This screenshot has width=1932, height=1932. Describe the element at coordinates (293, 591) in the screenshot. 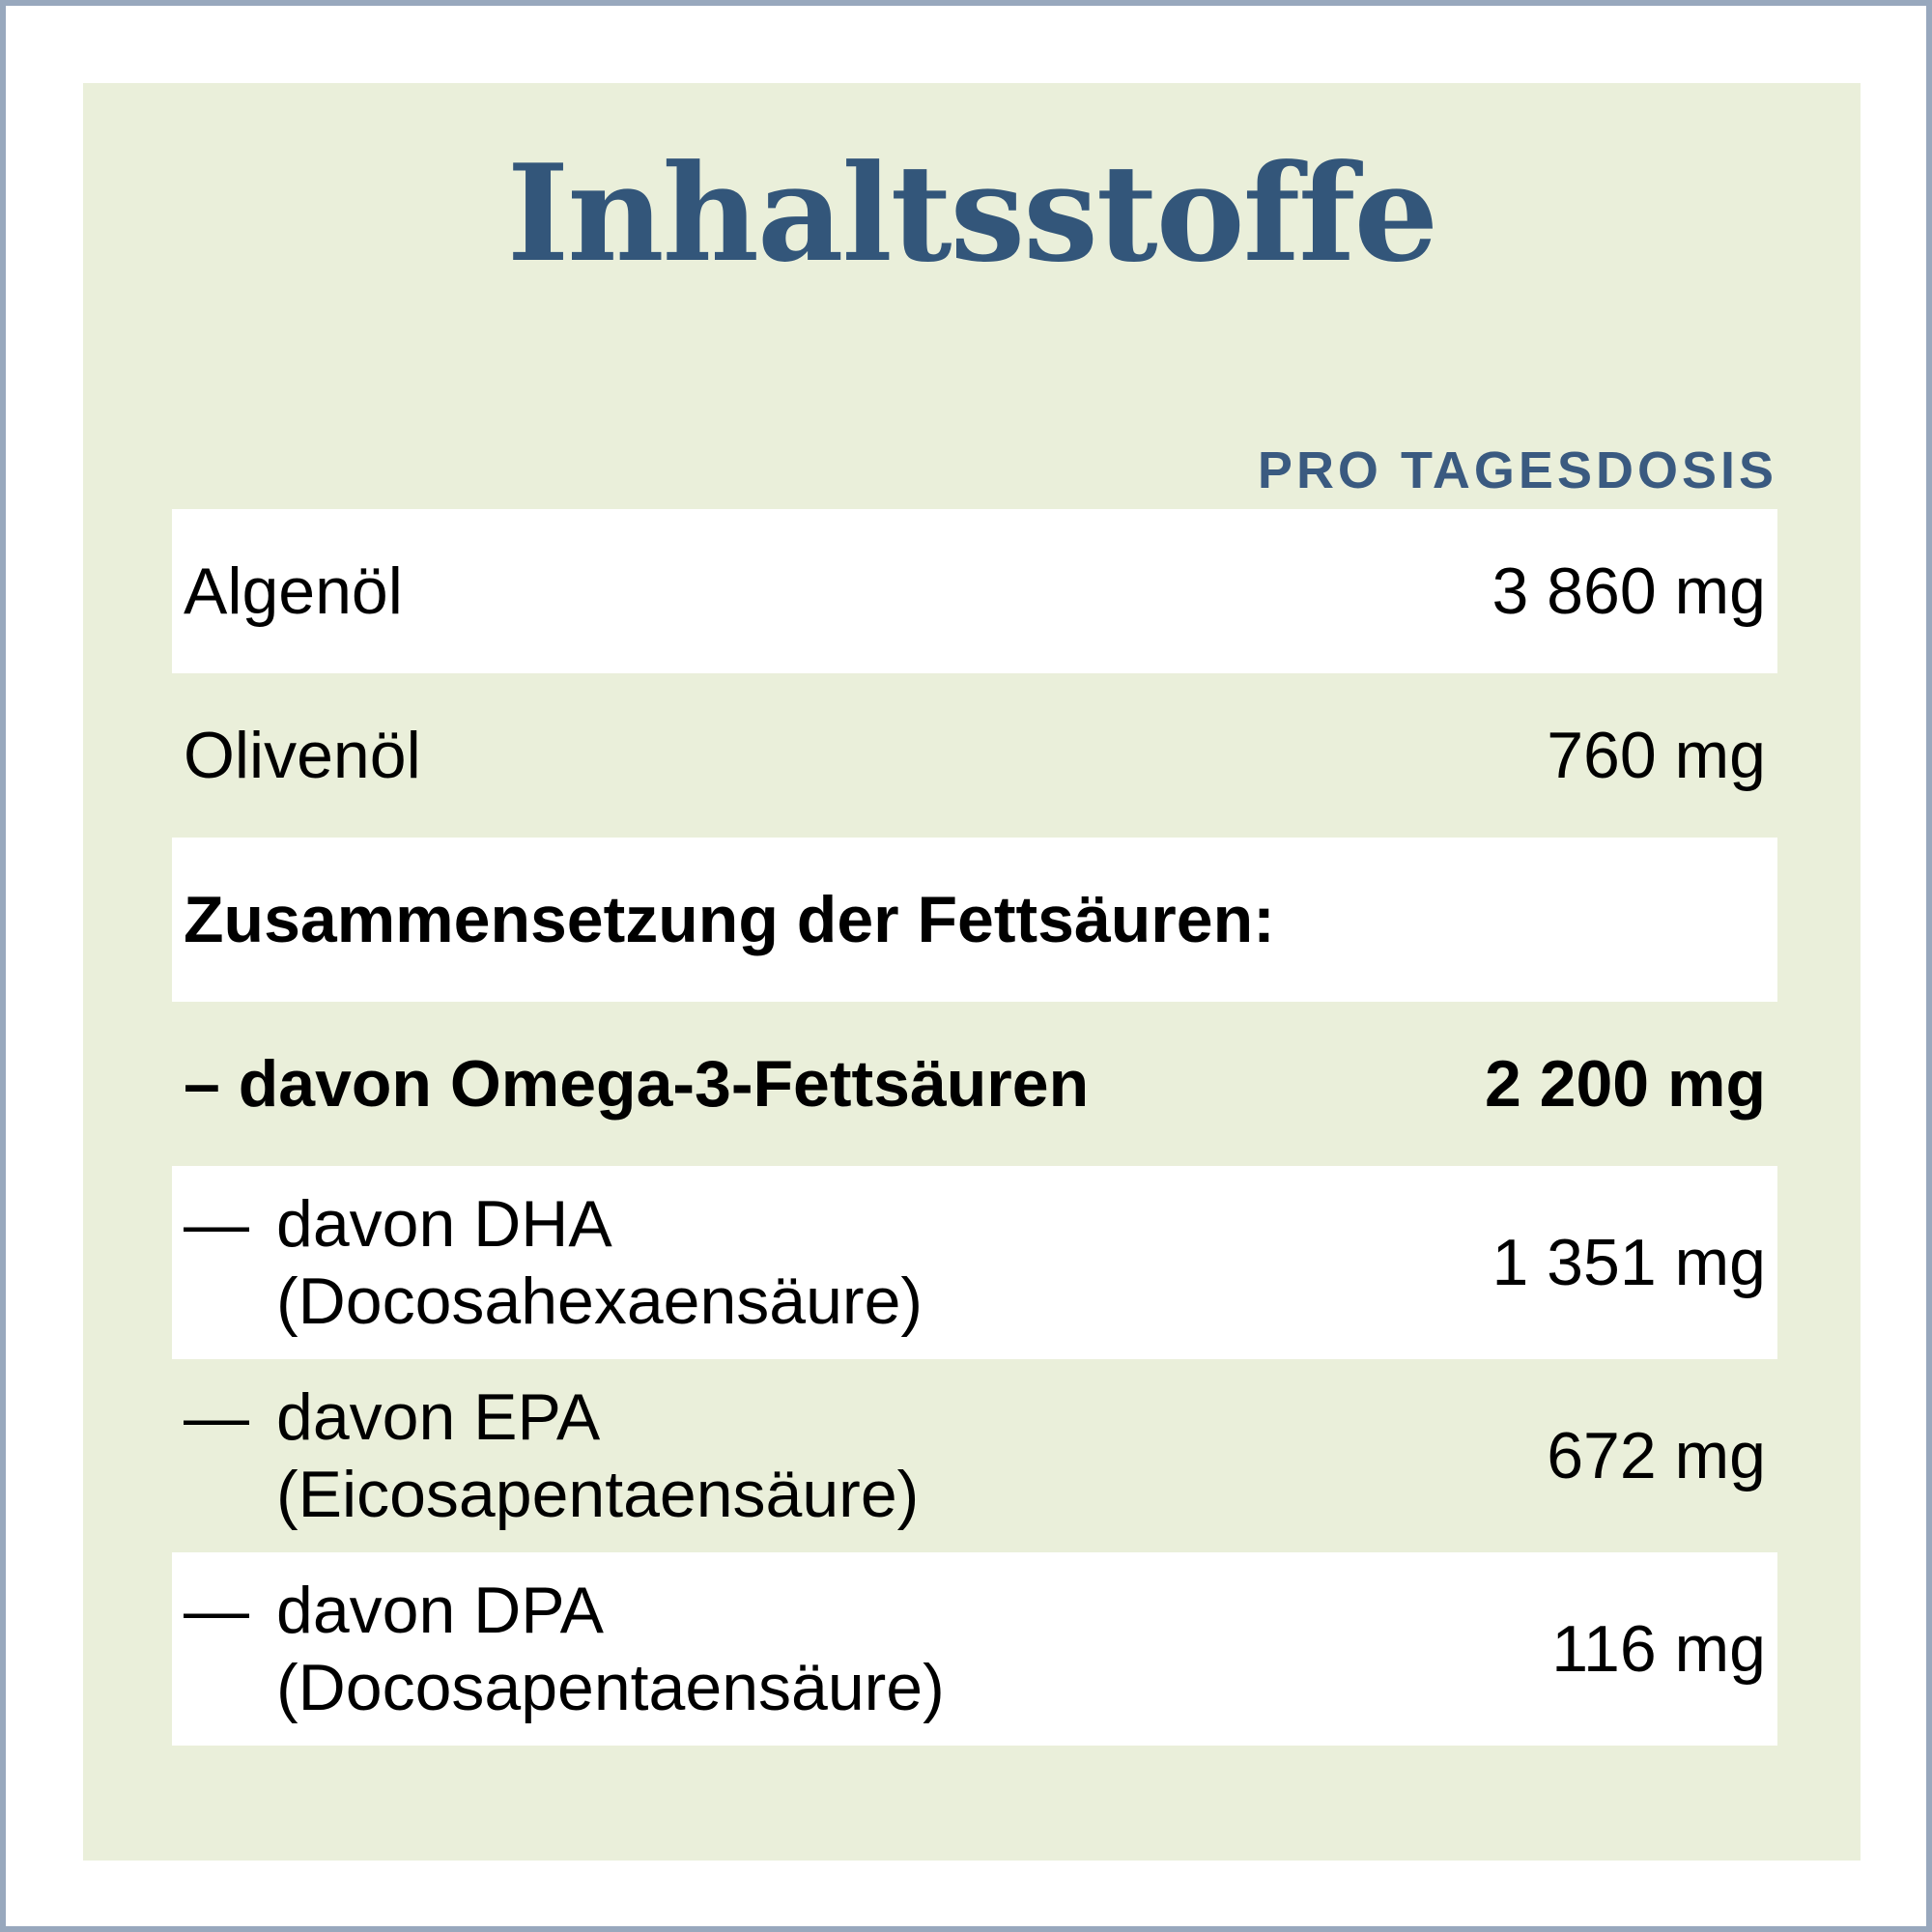

I see `row-label: Algenöl` at that location.